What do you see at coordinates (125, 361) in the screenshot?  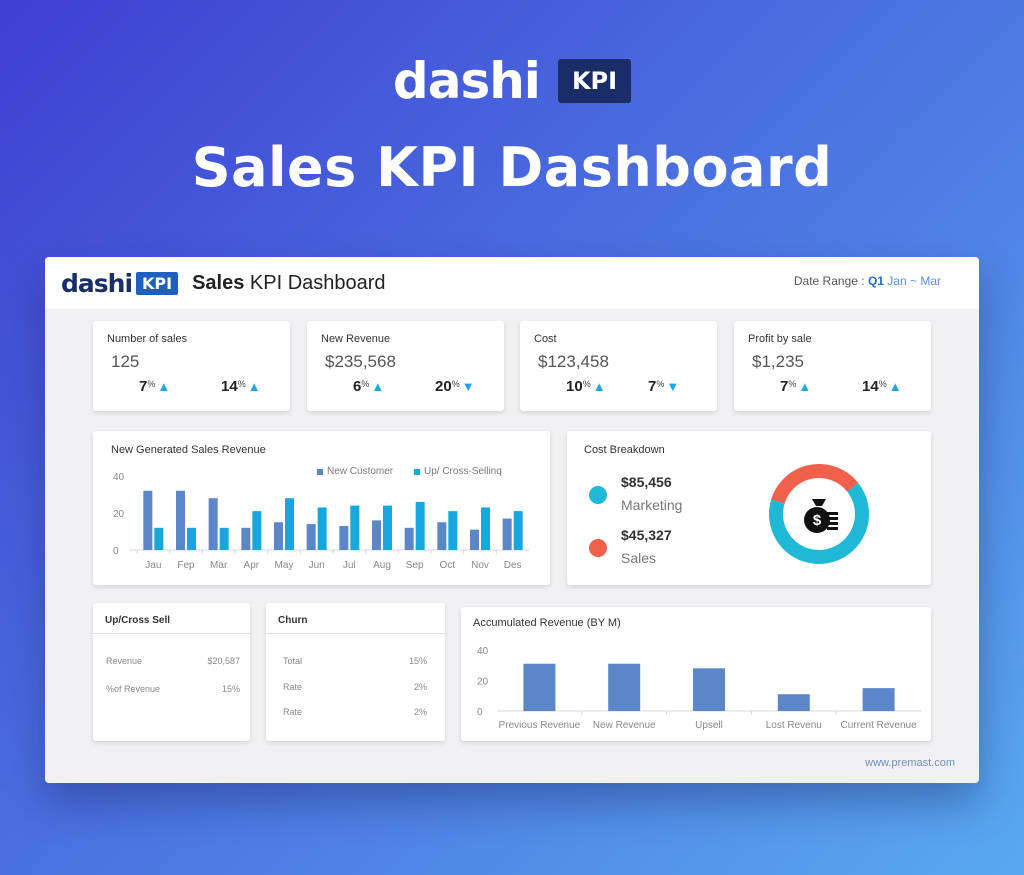 I see `kpi-value: 125` at bounding box center [125, 361].